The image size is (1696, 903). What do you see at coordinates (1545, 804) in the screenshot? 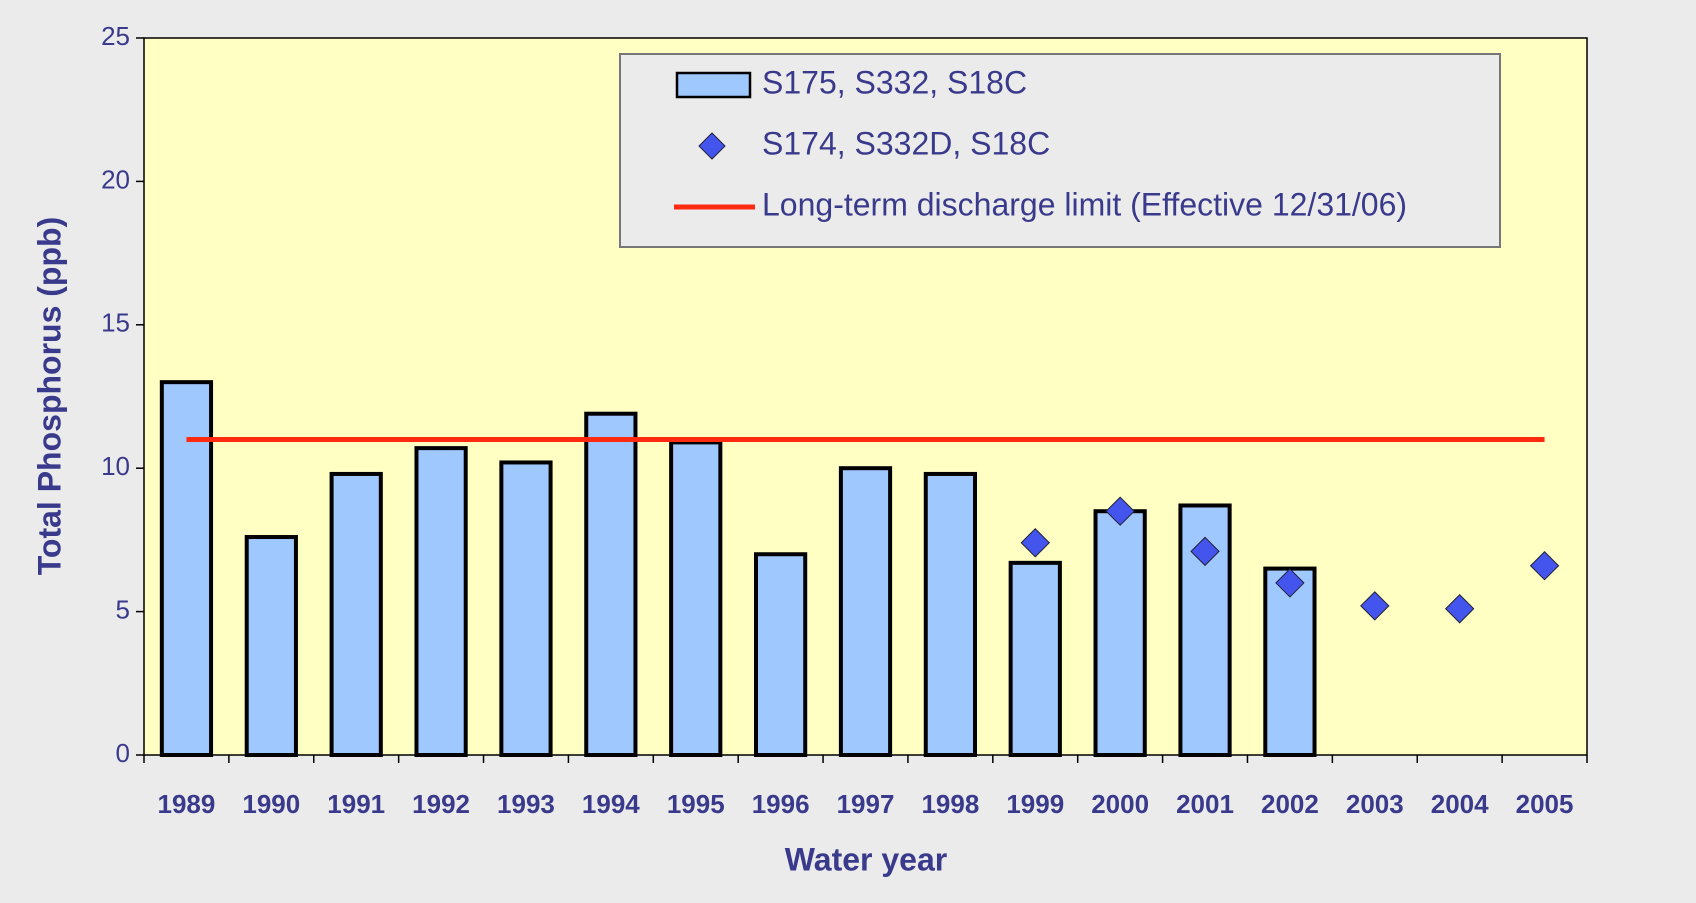
I see `x-tick-label: 2005` at bounding box center [1545, 804].